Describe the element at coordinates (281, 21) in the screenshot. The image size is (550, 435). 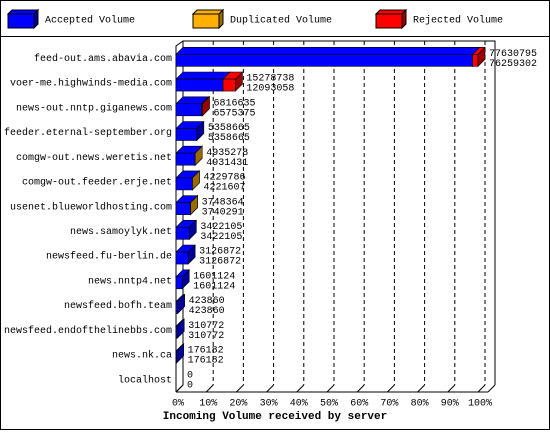
I see `legend-label: Duplicated Volume` at that location.